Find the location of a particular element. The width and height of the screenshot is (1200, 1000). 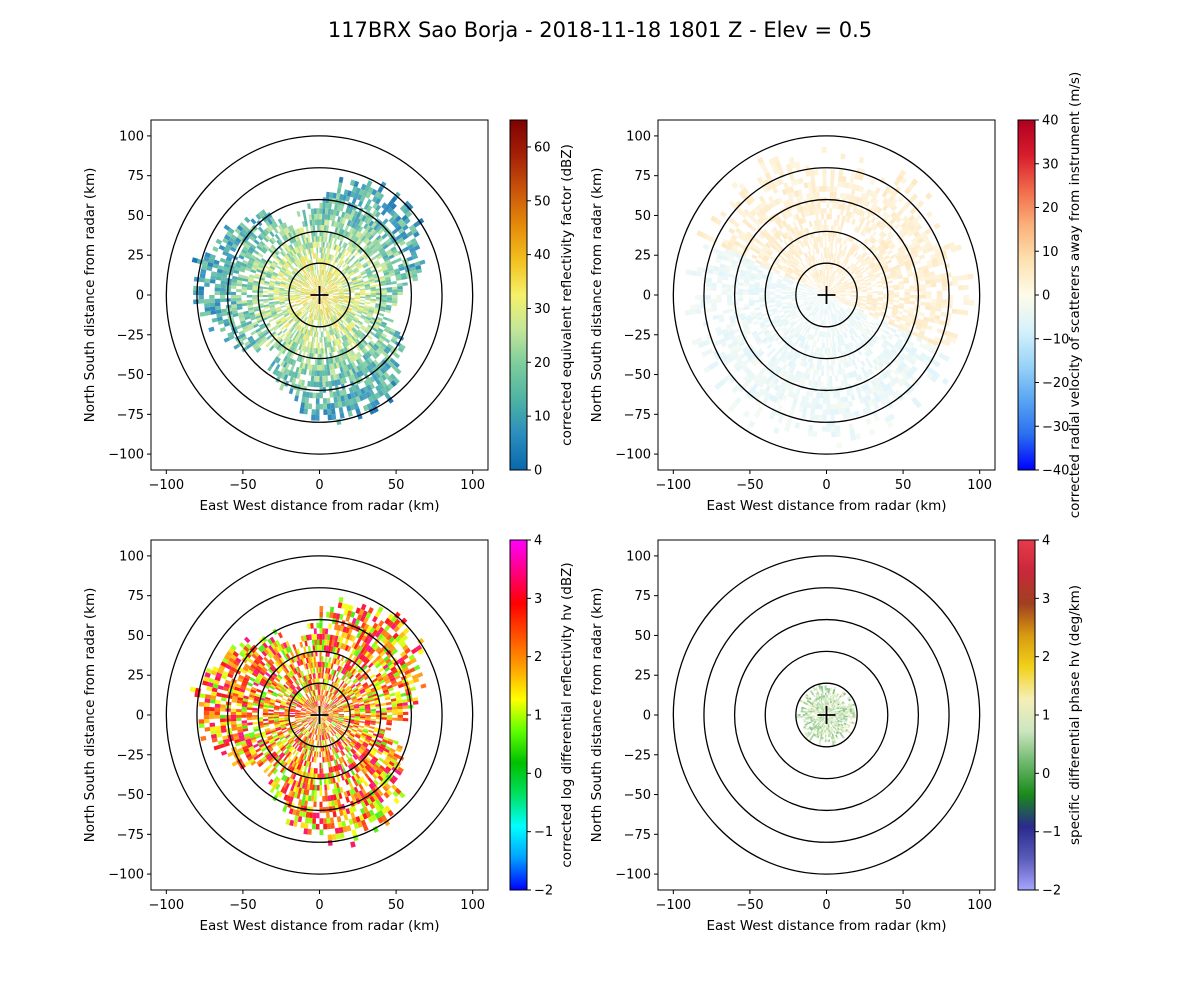

colorbar-tick-label: 2 is located at coordinates (538, 657).